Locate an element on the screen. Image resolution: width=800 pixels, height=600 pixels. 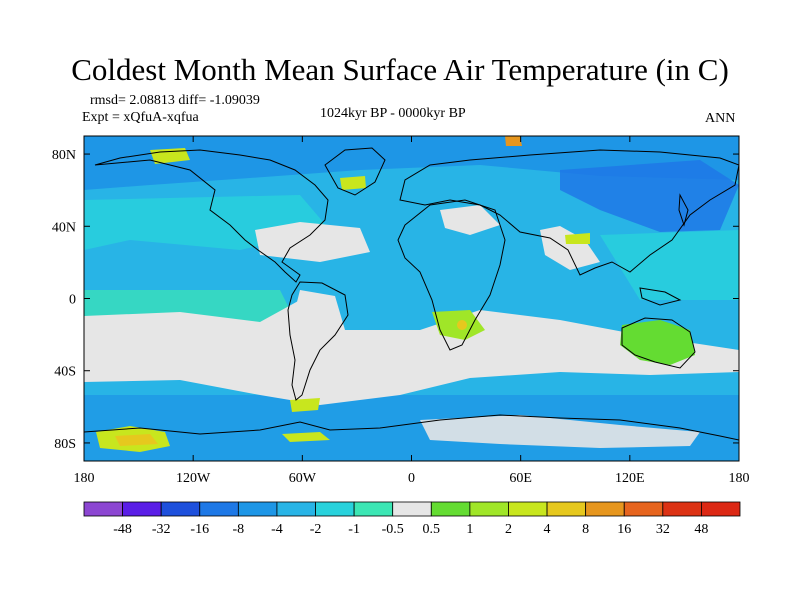
rmsd-diff-label: rmsd= 2.08813 diff= -1.09039 is located at coordinates (175, 100).